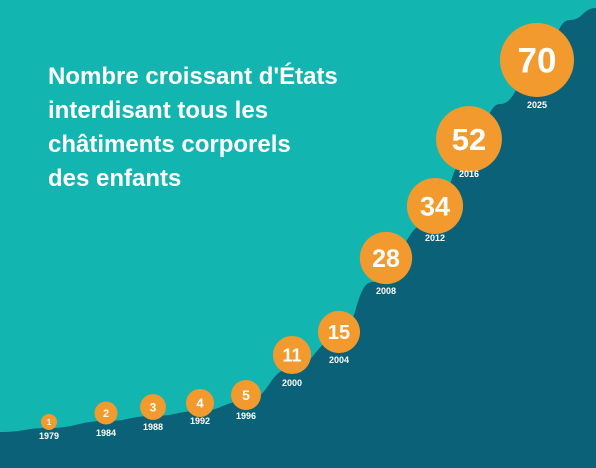 The image size is (596, 468). What do you see at coordinates (469, 174) in the screenshot?
I see `x-tick-label: 2016` at bounding box center [469, 174].